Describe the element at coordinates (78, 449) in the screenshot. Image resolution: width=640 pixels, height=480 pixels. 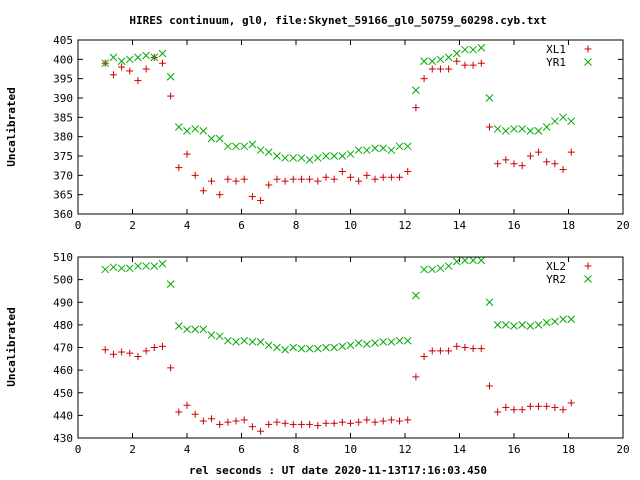
I see `bottom-xtick-label: 0` at that location.